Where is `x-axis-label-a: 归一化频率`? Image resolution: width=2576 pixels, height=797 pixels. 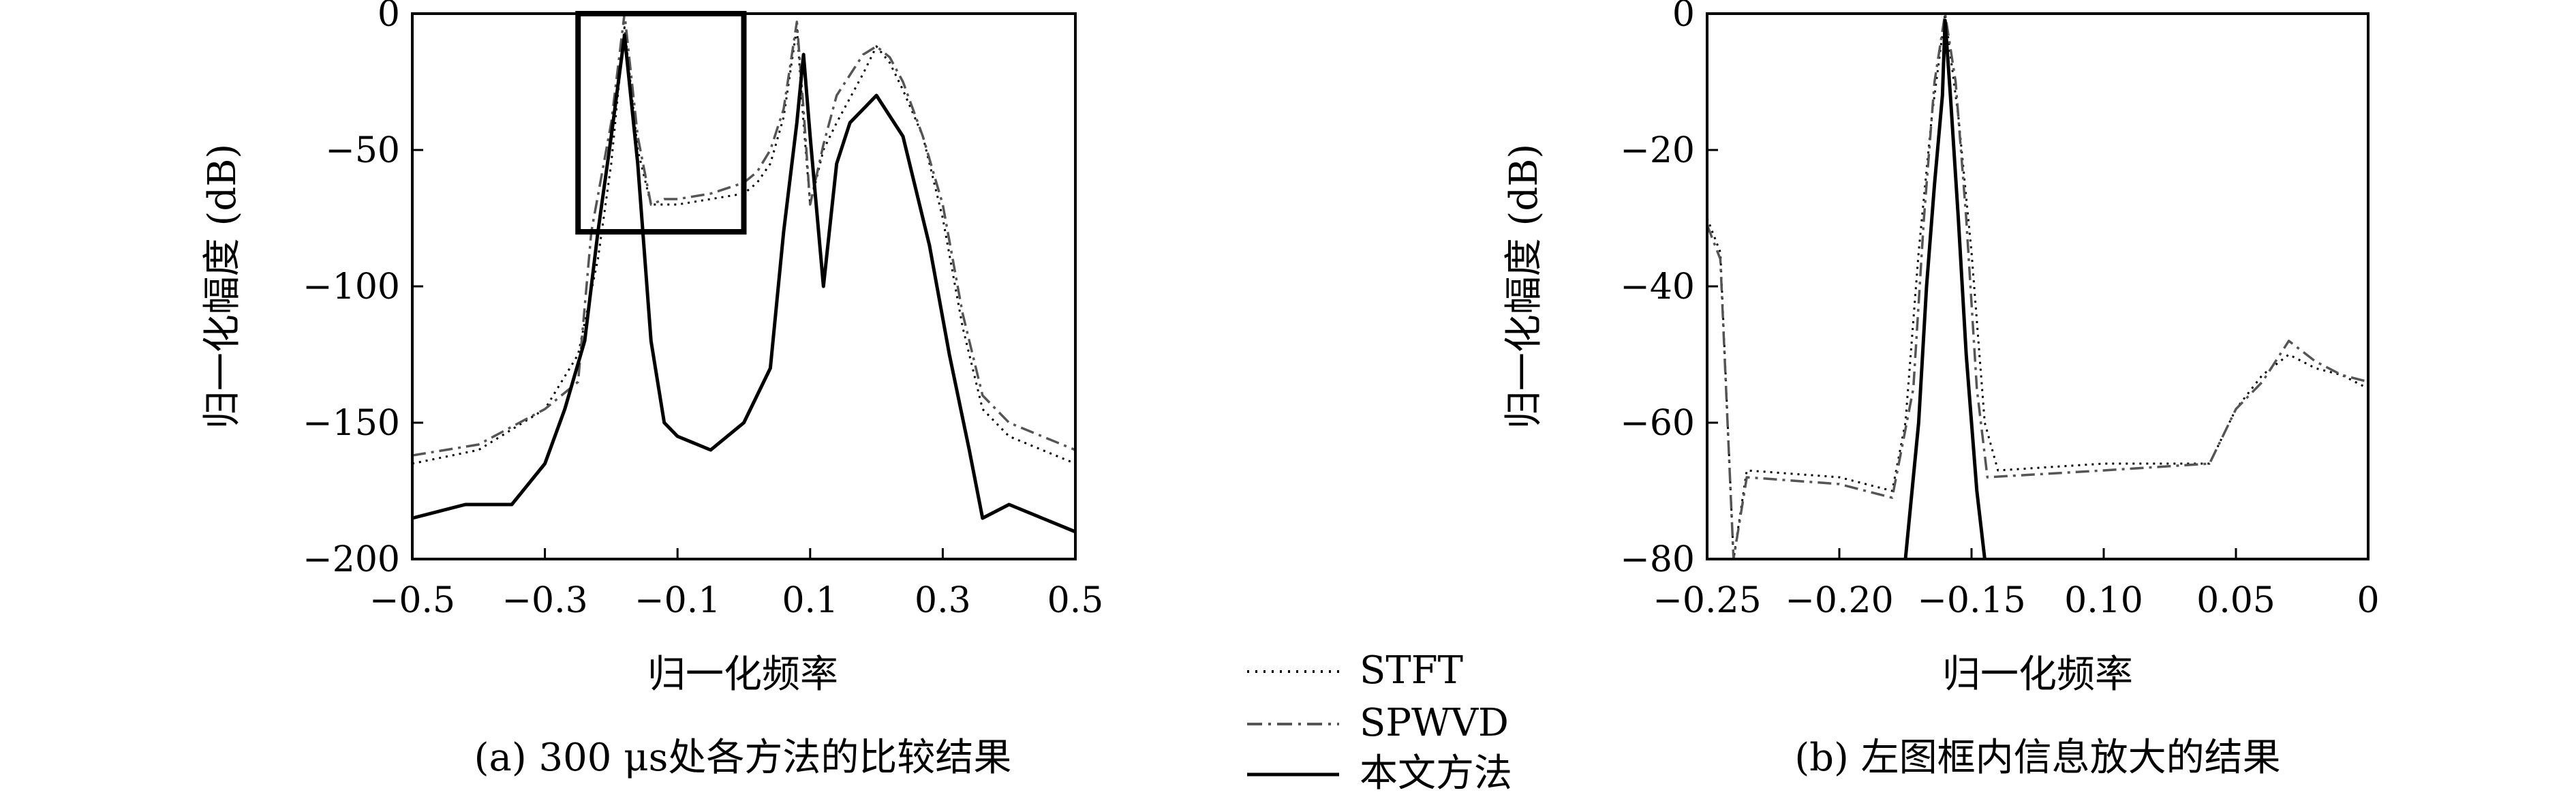
x-axis-label-a: 归一化频率 is located at coordinates (743, 674).